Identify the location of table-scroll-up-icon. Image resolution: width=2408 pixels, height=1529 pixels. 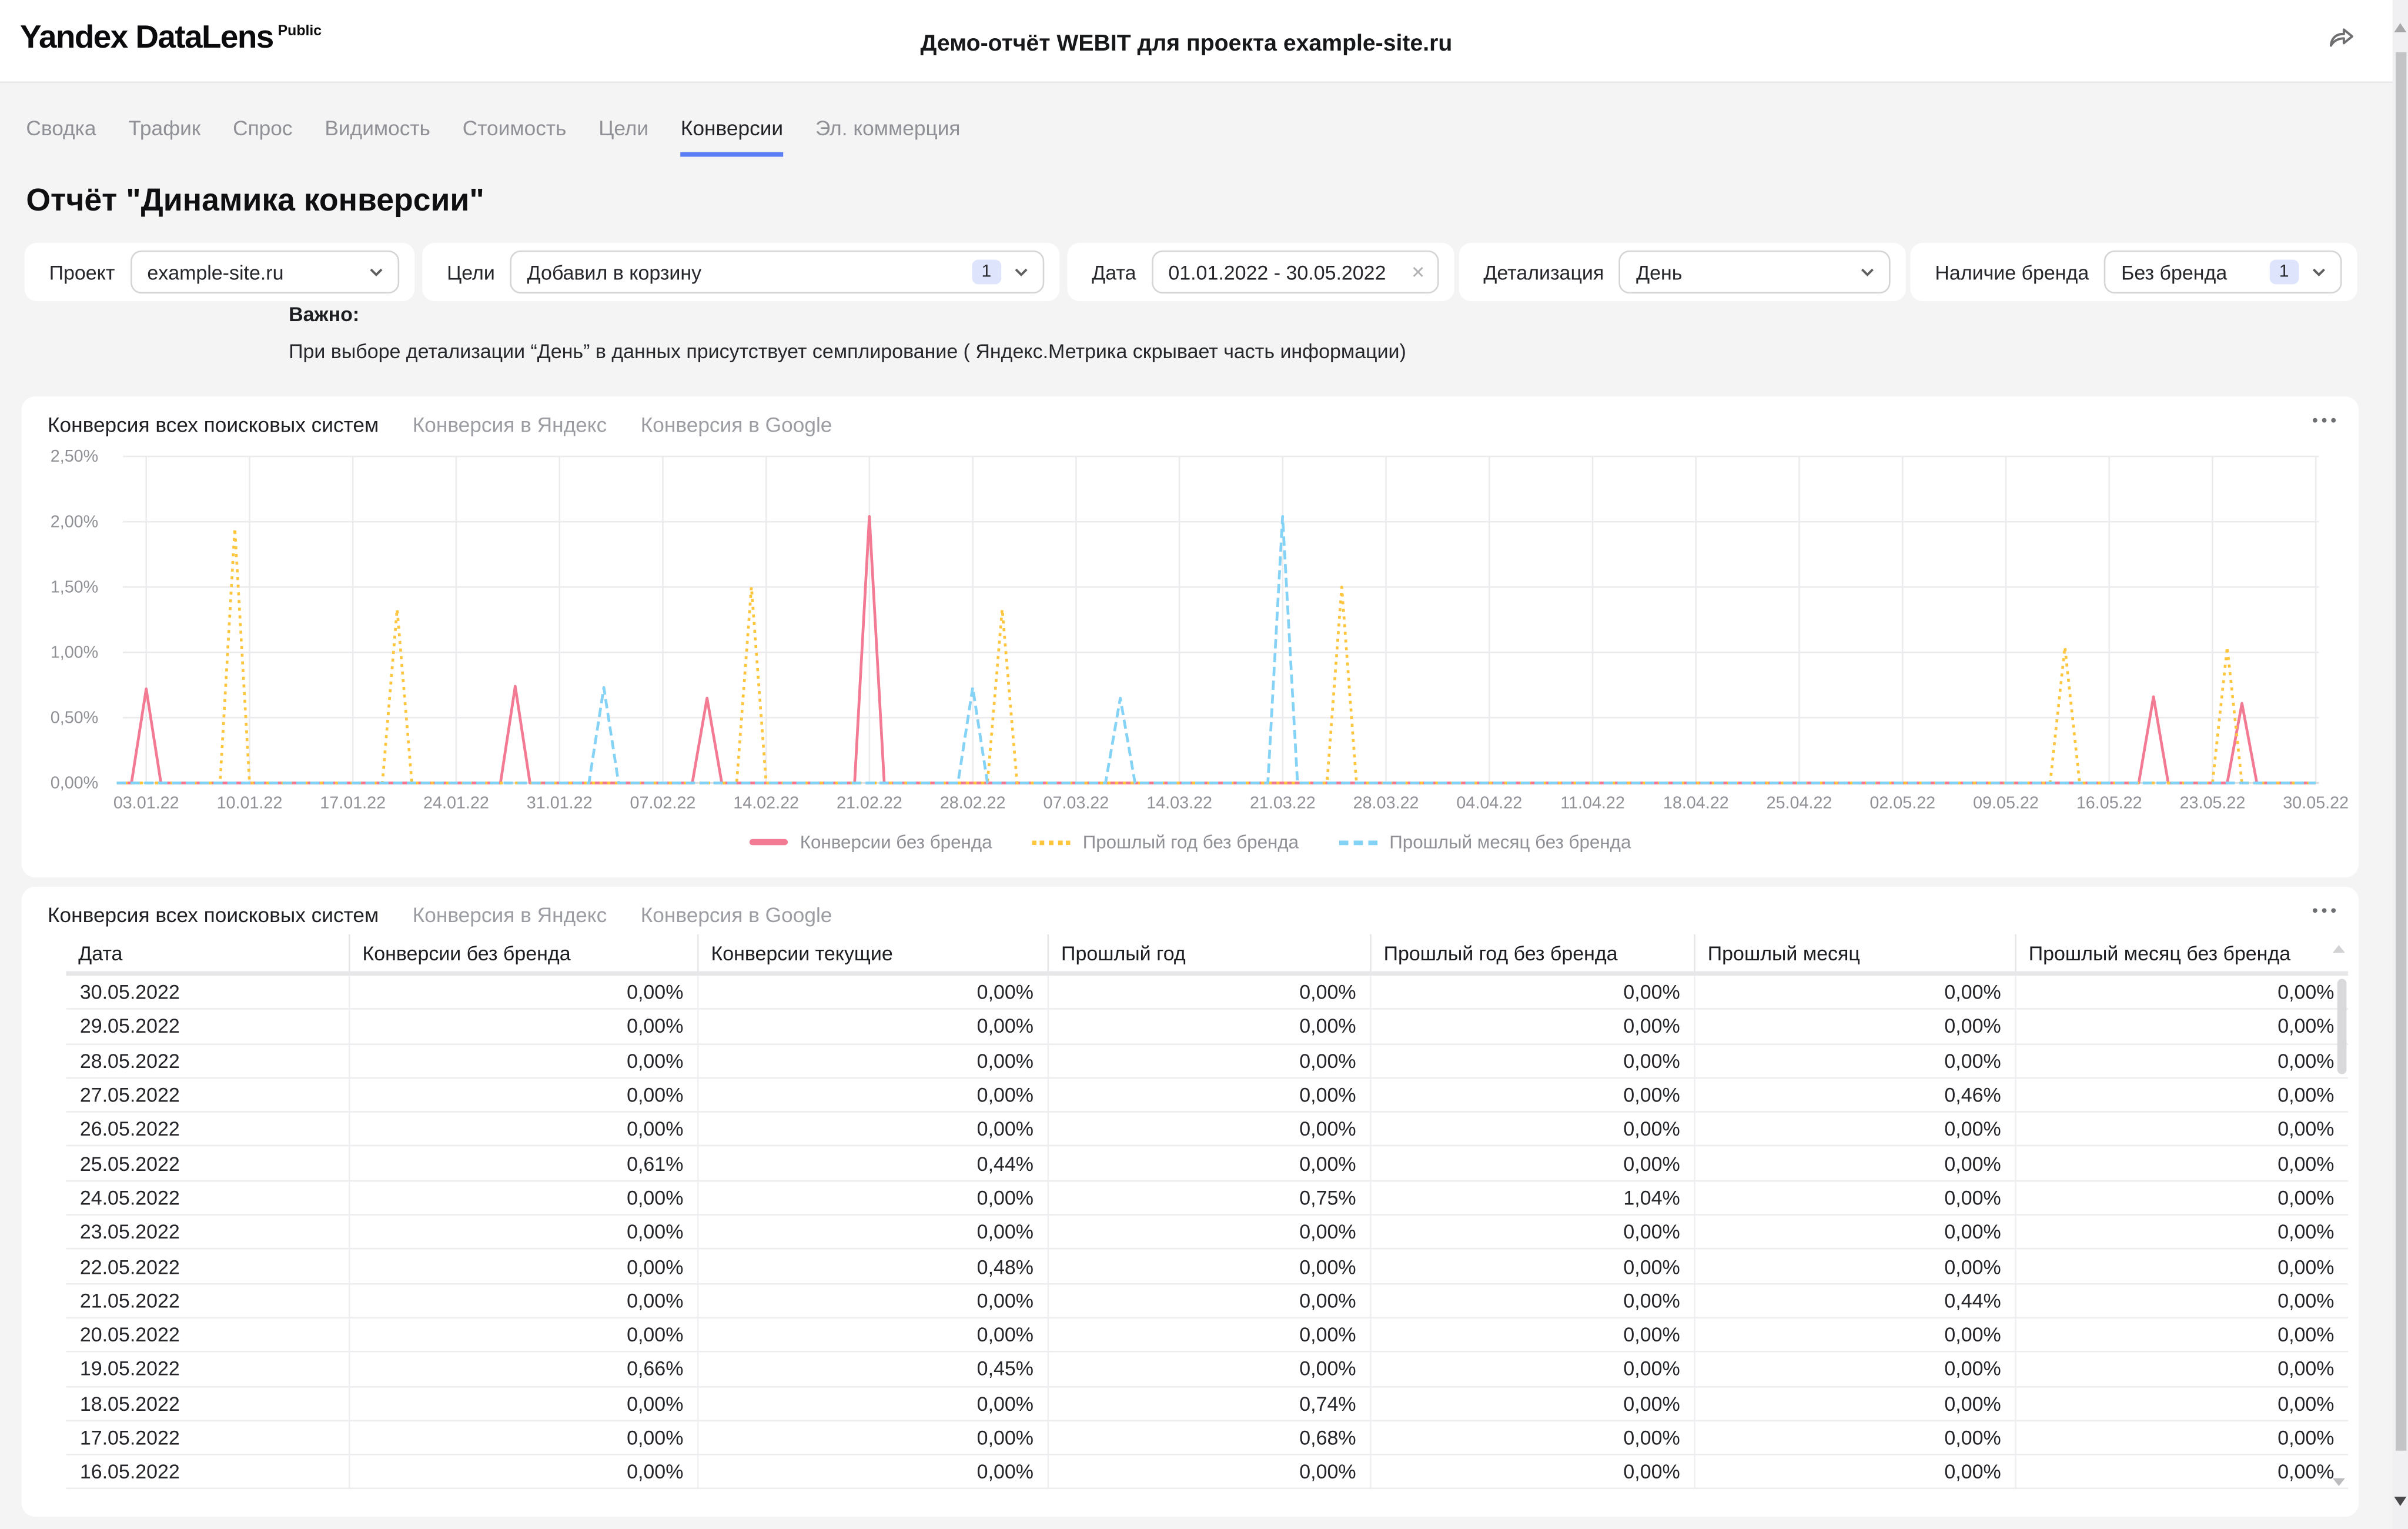
(2338, 949).